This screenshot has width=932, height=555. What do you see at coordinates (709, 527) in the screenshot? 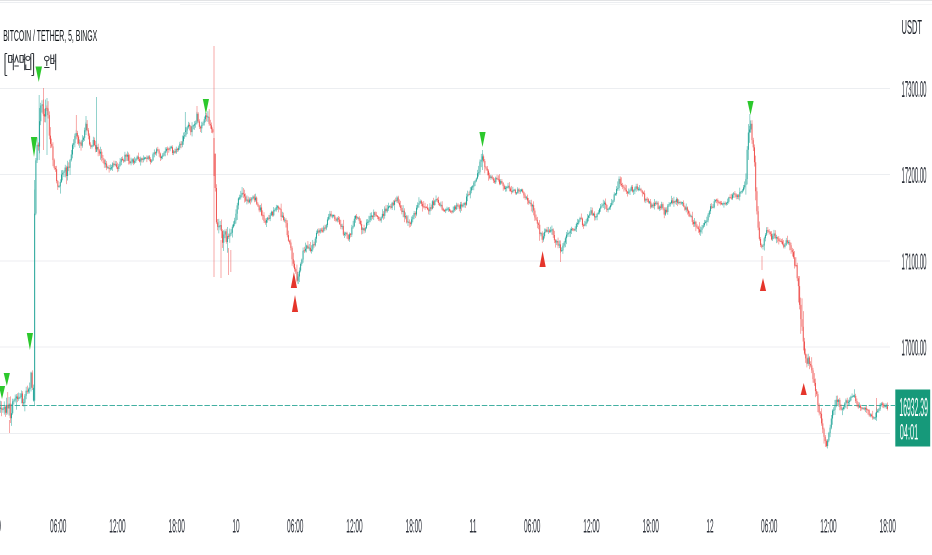
I see `svg-text: 12` at bounding box center [709, 527].